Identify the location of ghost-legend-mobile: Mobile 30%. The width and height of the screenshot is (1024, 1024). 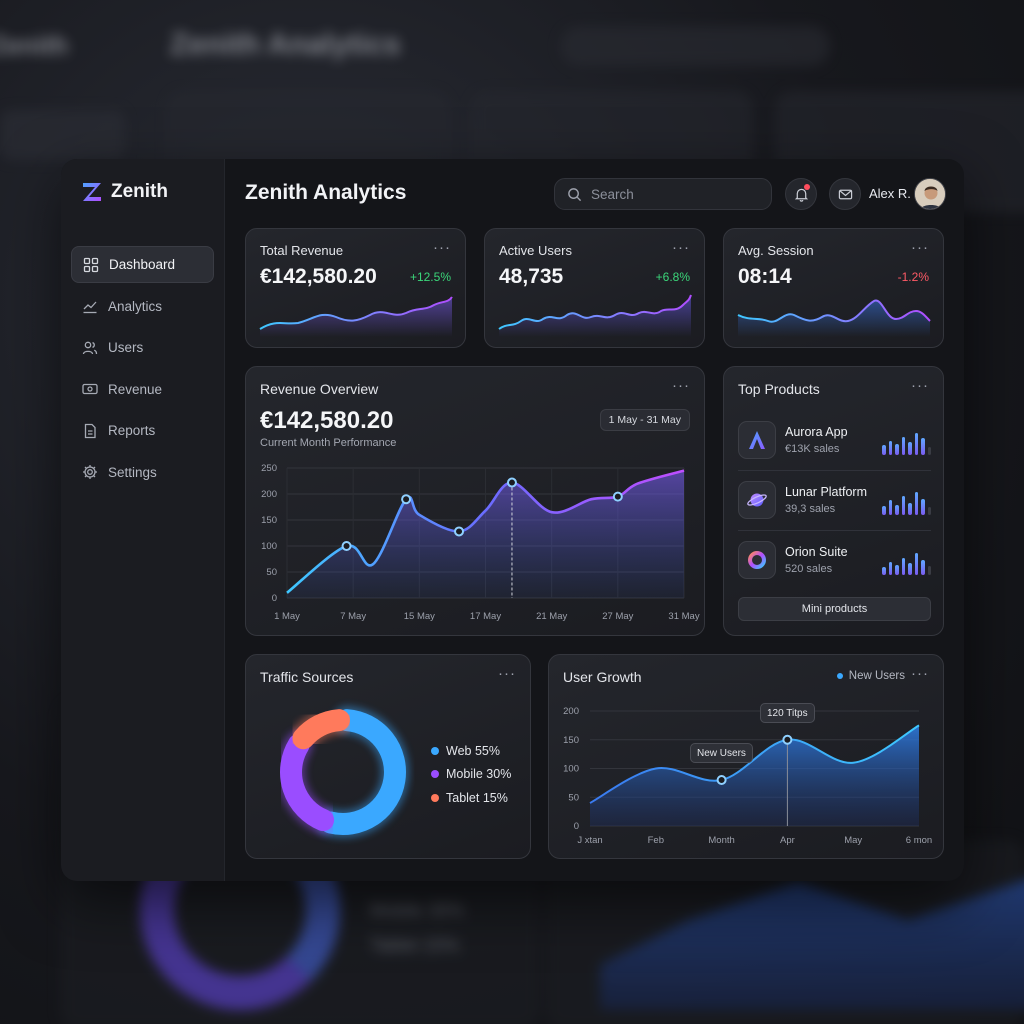
(417, 910).